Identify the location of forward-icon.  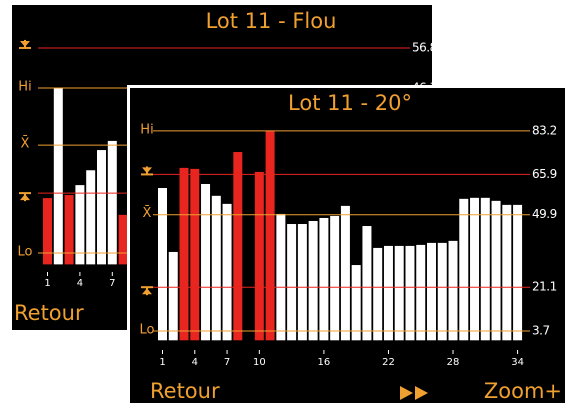
(414, 393).